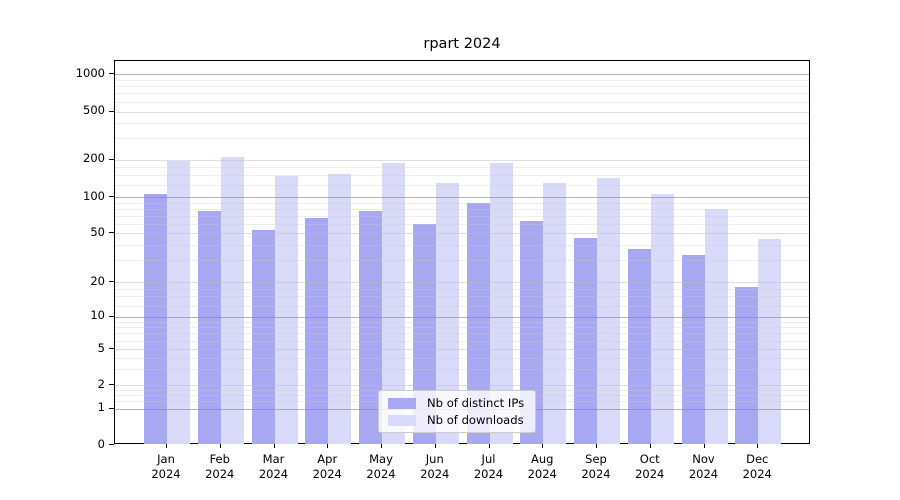 The height and width of the screenshot is (500, 900). What do you see at coordinates (770, 341) in the screenshot?
I see `bar-downloads-dec` at bounding box center [770, 341].